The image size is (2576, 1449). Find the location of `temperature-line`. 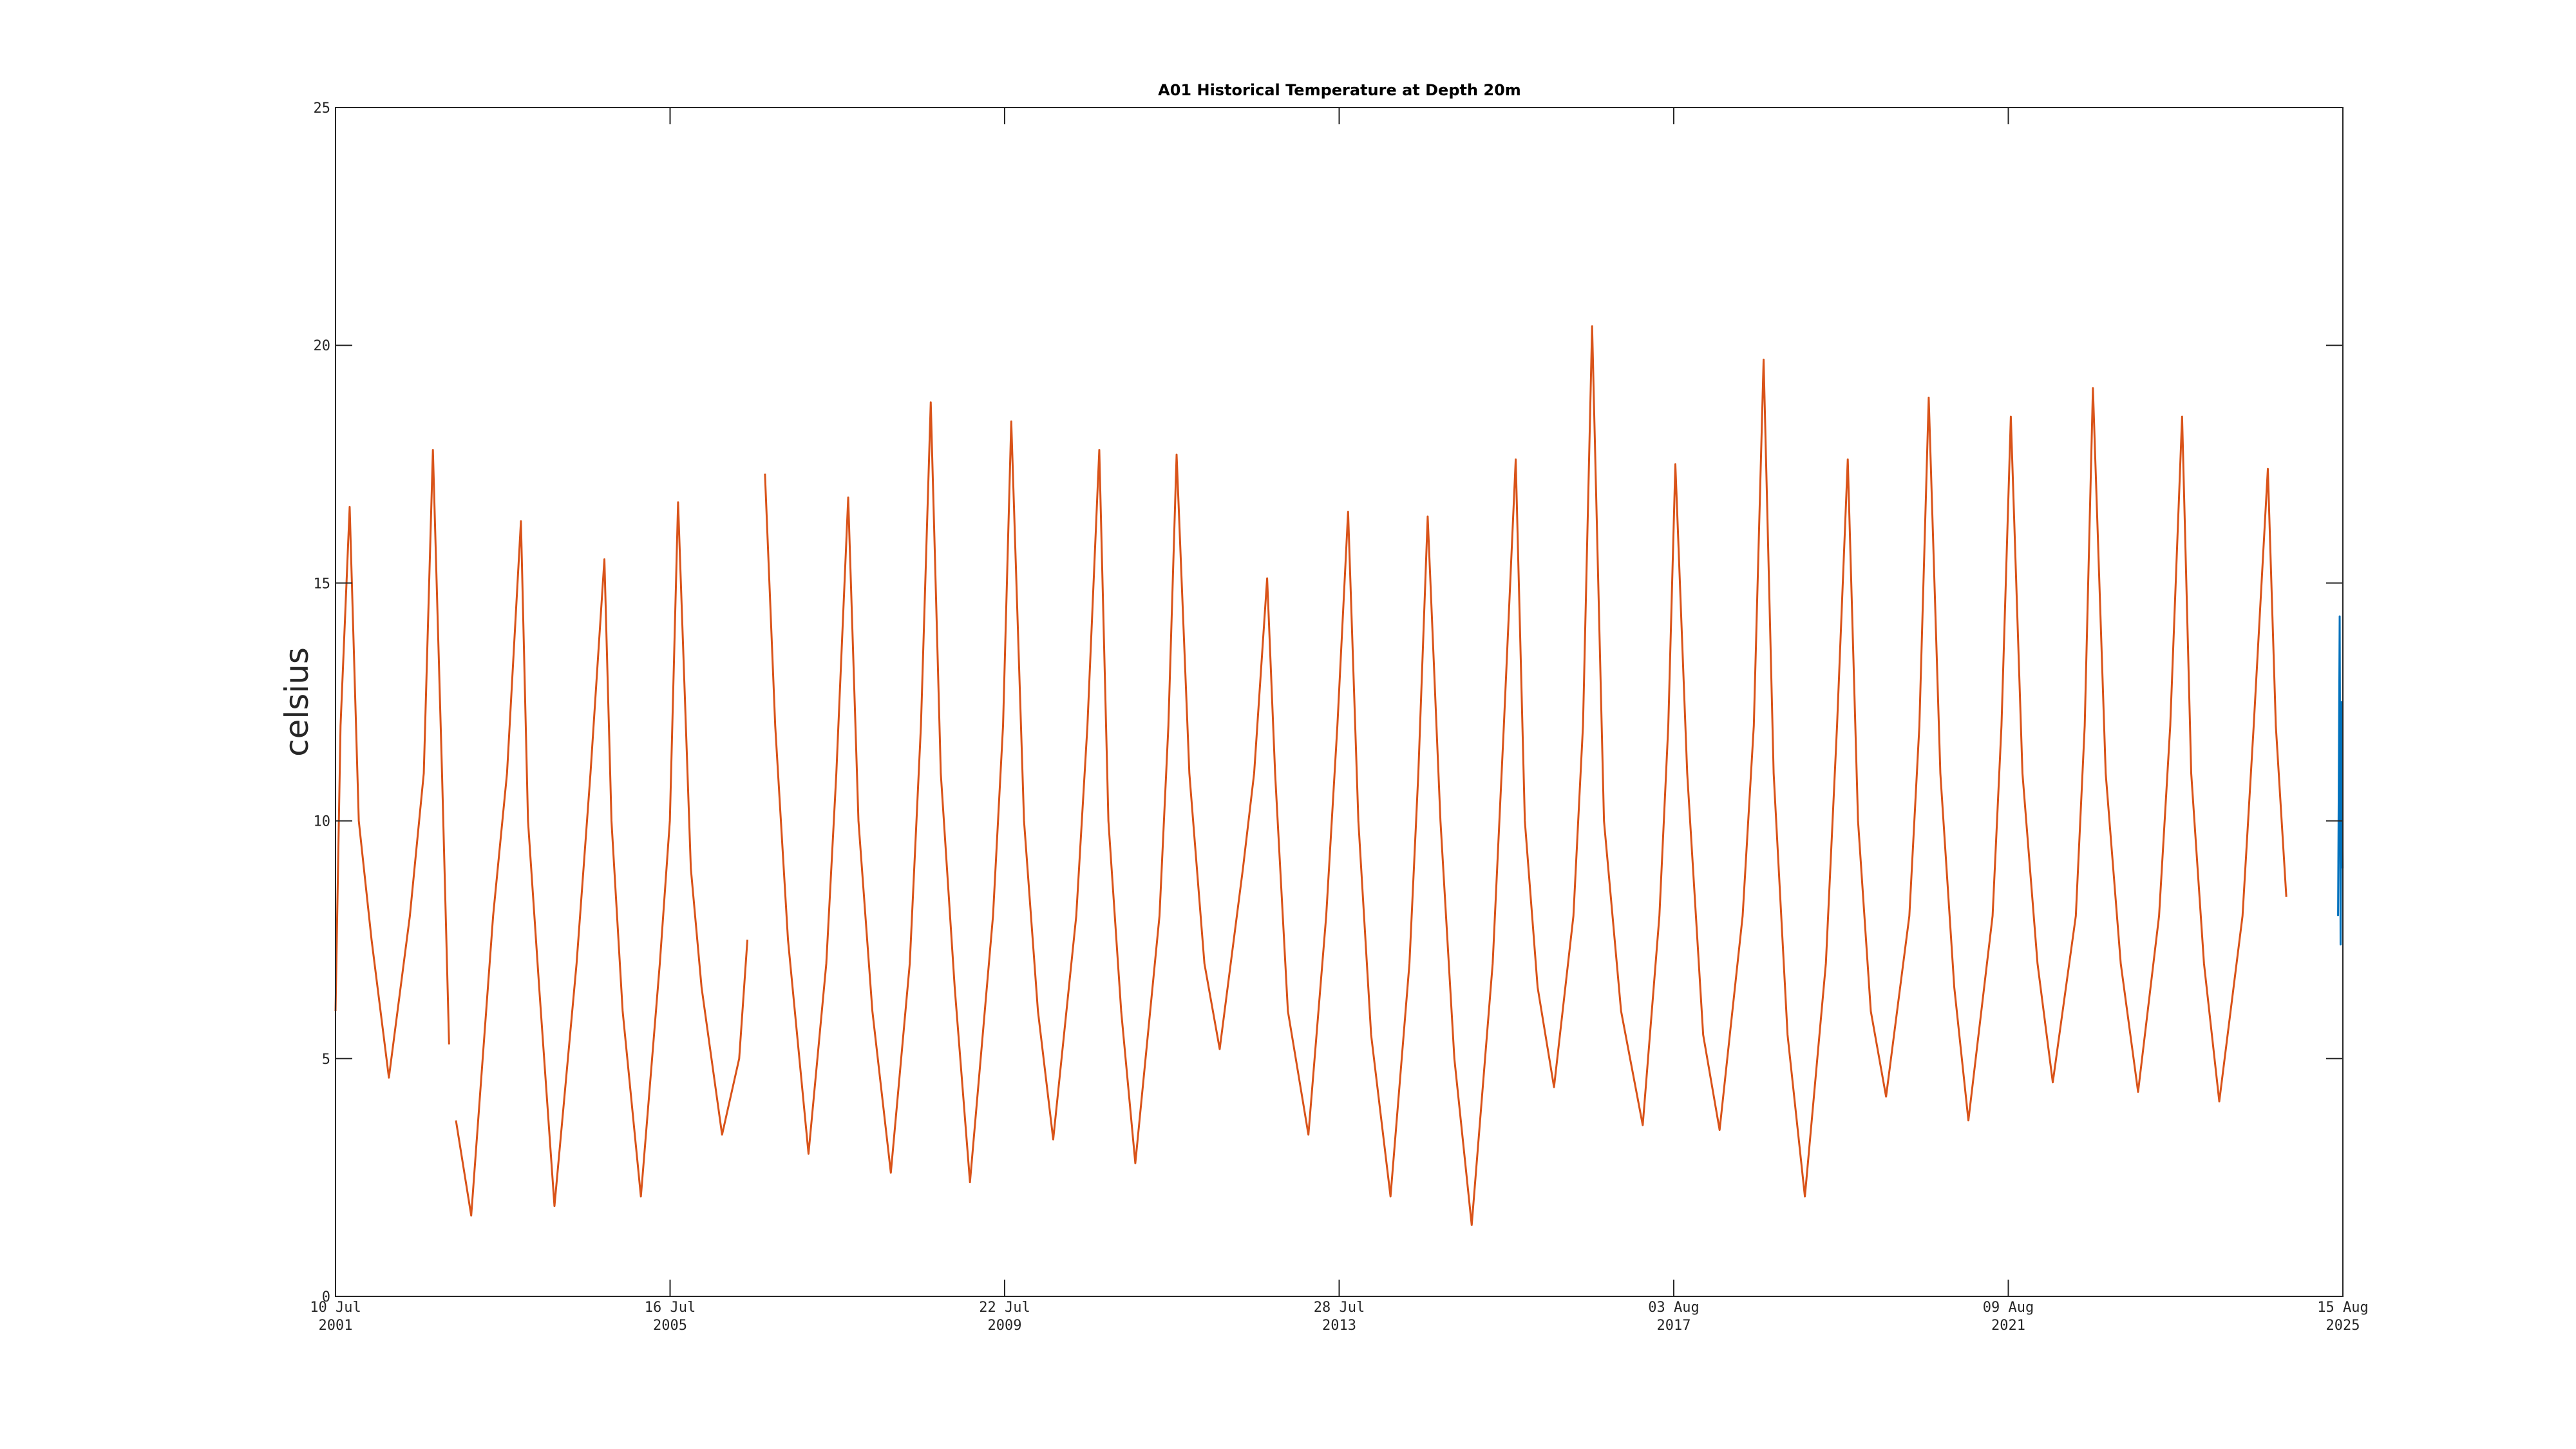

temperature-line is located at coordinates (2340, 781).